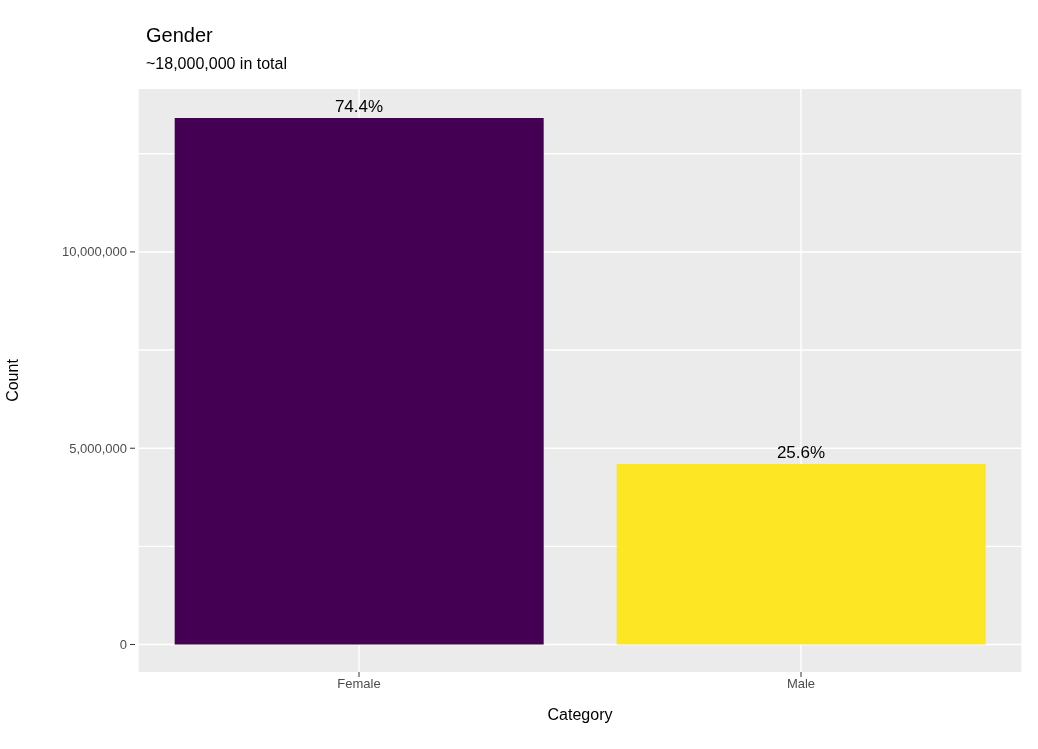  Describe the element at coordinates (180, 35) in the screenshot. I see `chart-title: Gender` at that location.